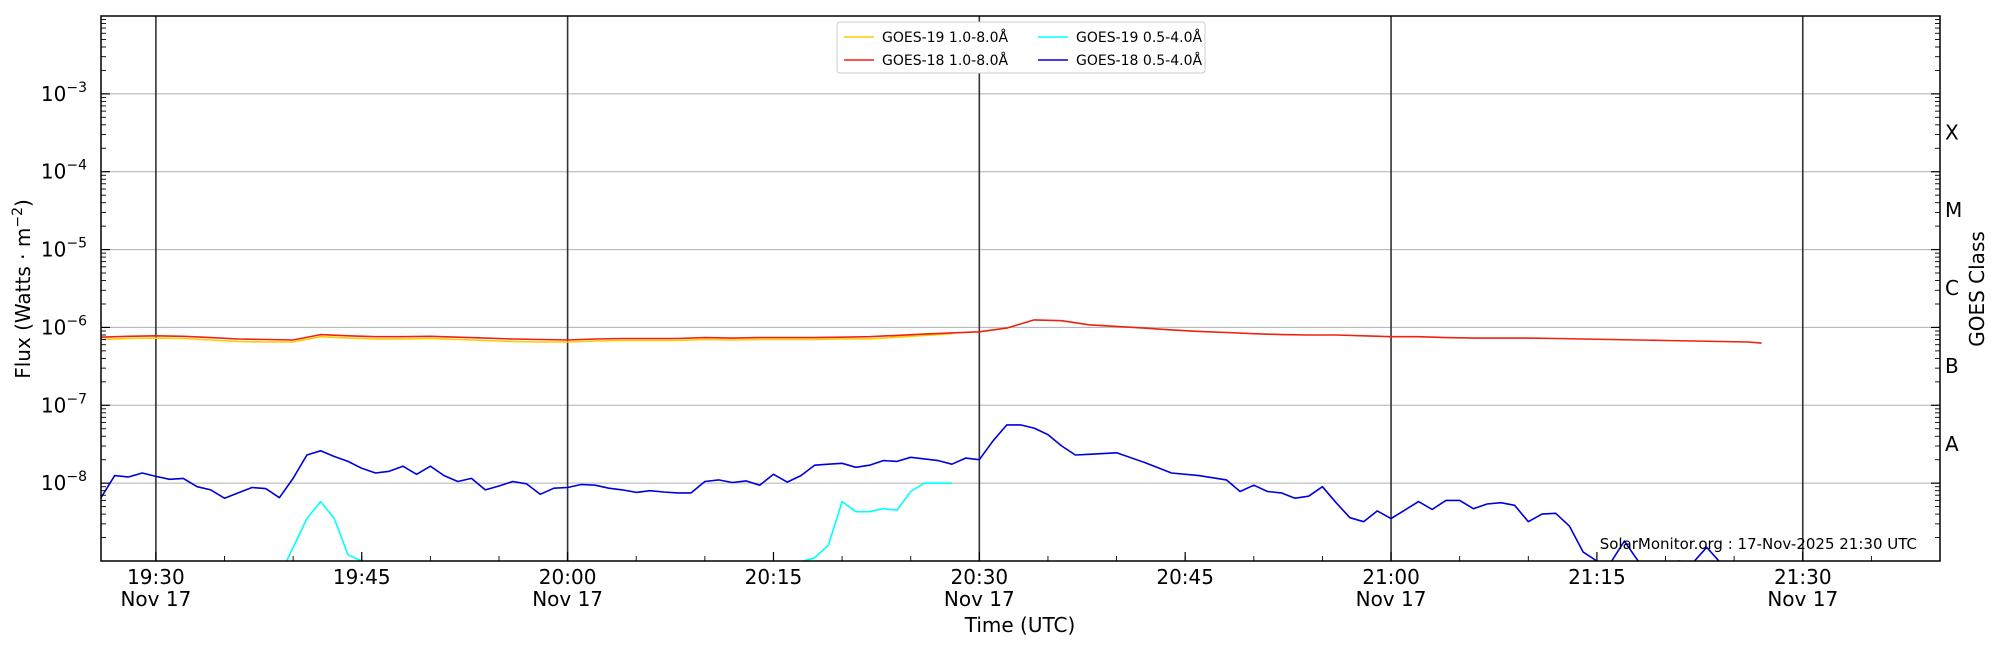 Image resolution: width=2000 pixels, height=650 pixels. I want to click on legend-label: GOES-18 1.0-8.0Å, so click(945, 60).